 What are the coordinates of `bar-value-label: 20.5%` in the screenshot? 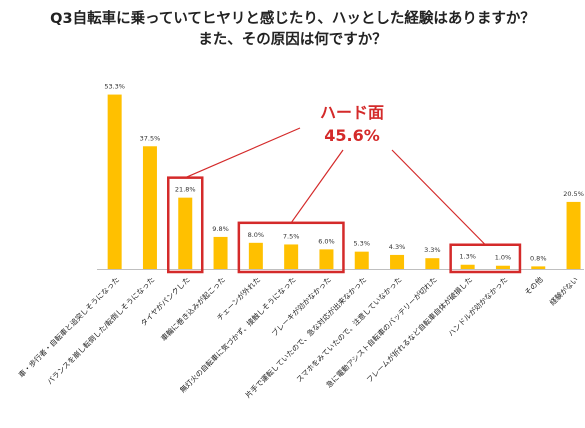 It's located at (573, 194).